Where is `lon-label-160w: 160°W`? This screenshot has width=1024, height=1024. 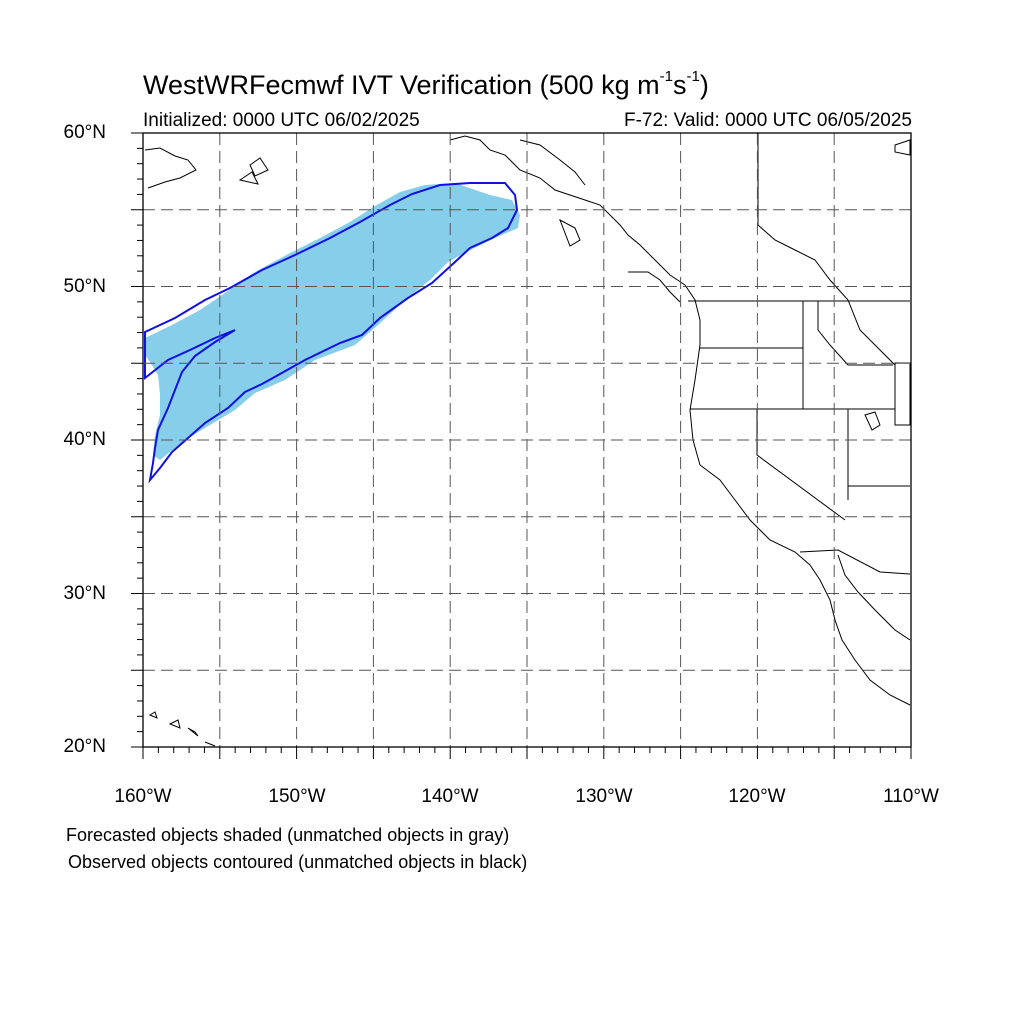 lon-label-160w: 160°W is located at coordinates (143, 796).